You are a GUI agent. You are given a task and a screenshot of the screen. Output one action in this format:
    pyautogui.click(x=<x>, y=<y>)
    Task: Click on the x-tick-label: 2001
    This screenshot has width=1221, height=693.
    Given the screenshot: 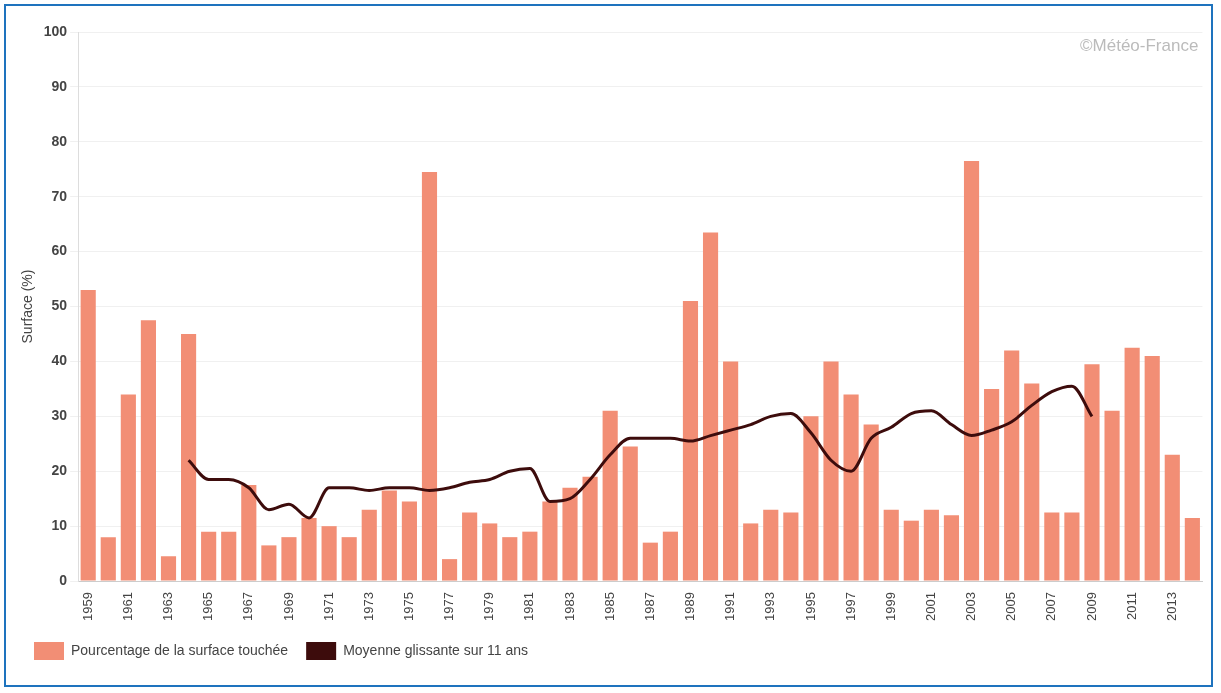 What is the action you would take?
    pyautogui.click(x=930, y=606)
    